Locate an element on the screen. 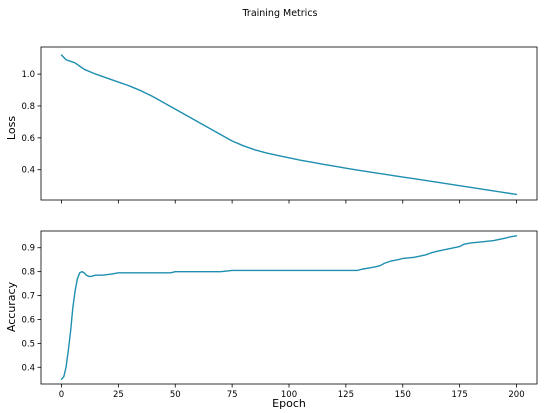 The height and width of the screenshot is (413, 550). xtick-label: 50 is located at coordinates (175, 395).